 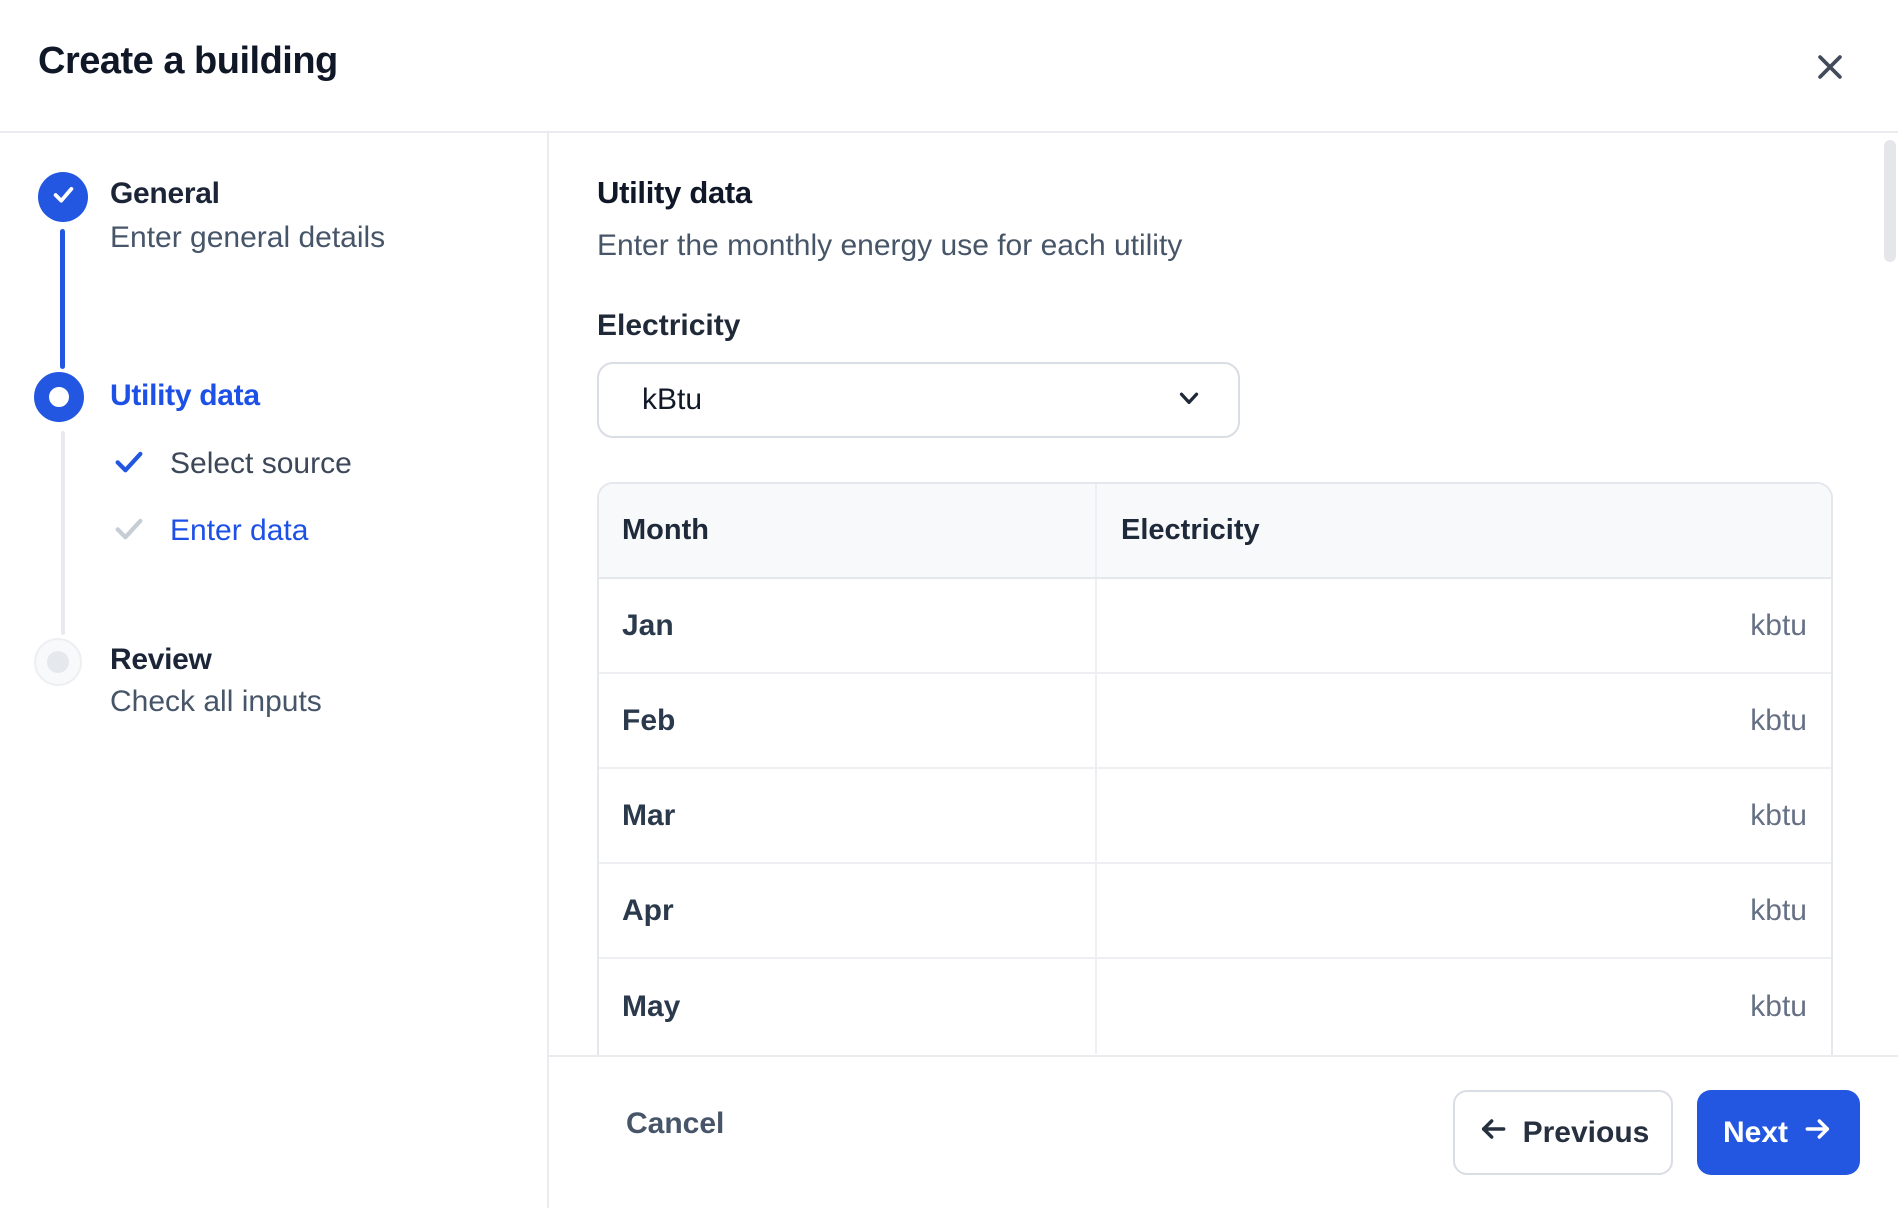 I want to click on column-header-electricity: Electricity, so click(x=1190, y=530).